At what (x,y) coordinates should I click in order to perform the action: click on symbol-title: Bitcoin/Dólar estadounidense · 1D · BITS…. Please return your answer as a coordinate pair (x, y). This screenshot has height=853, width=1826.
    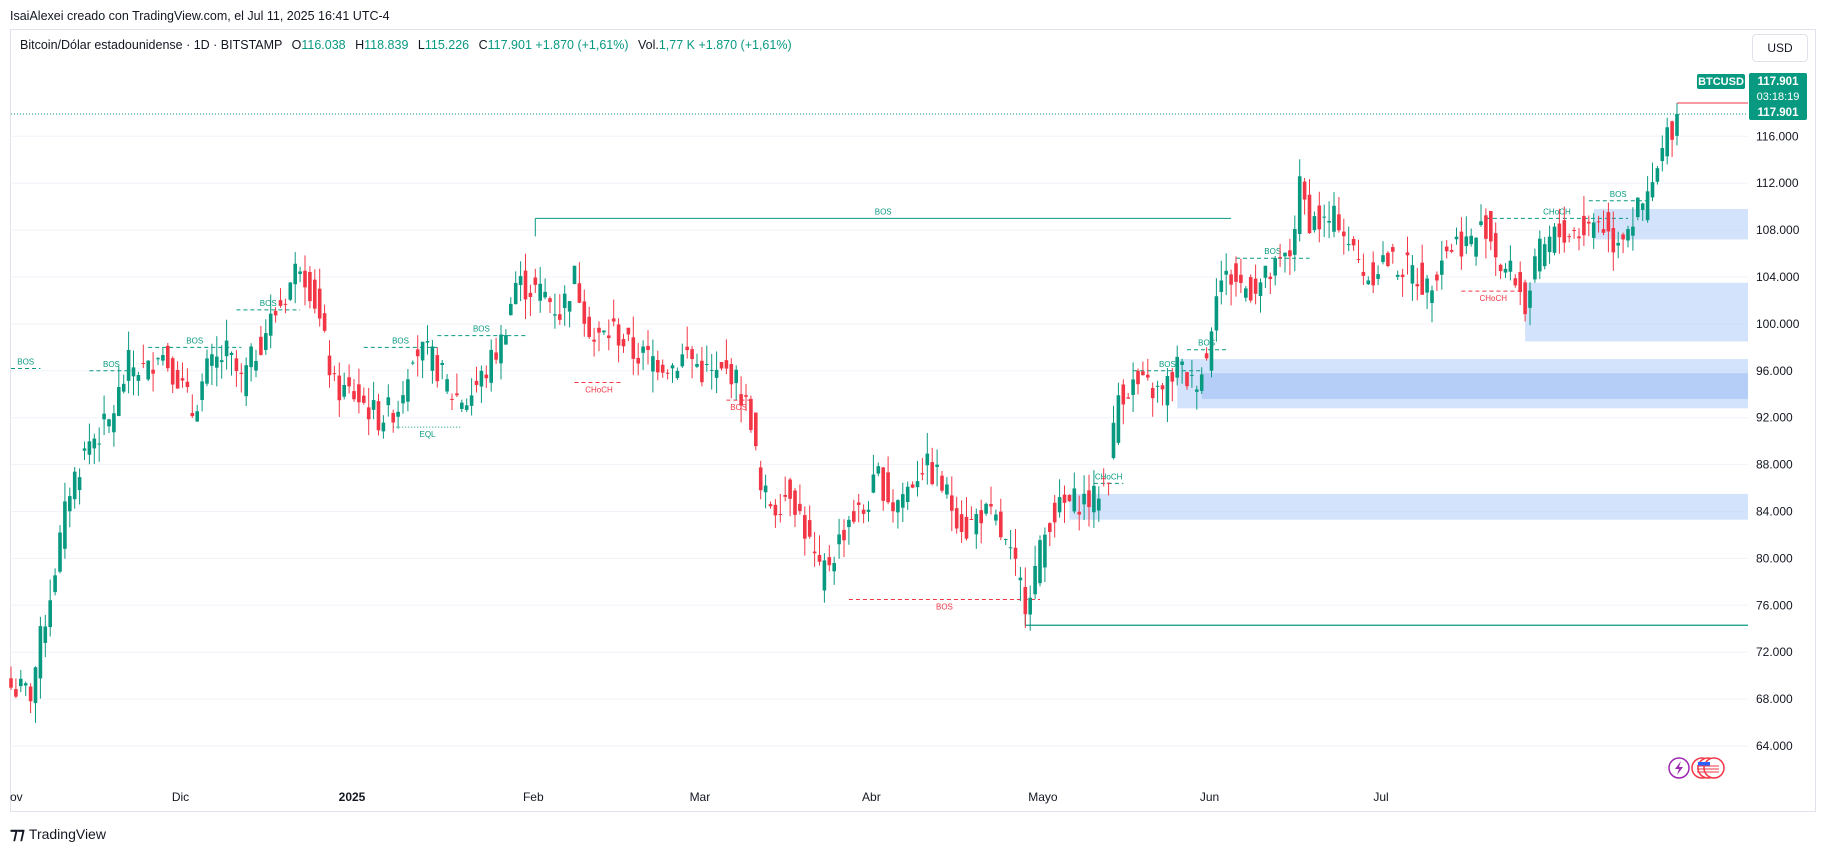
    Looking at the image, I should click on (151, 45).